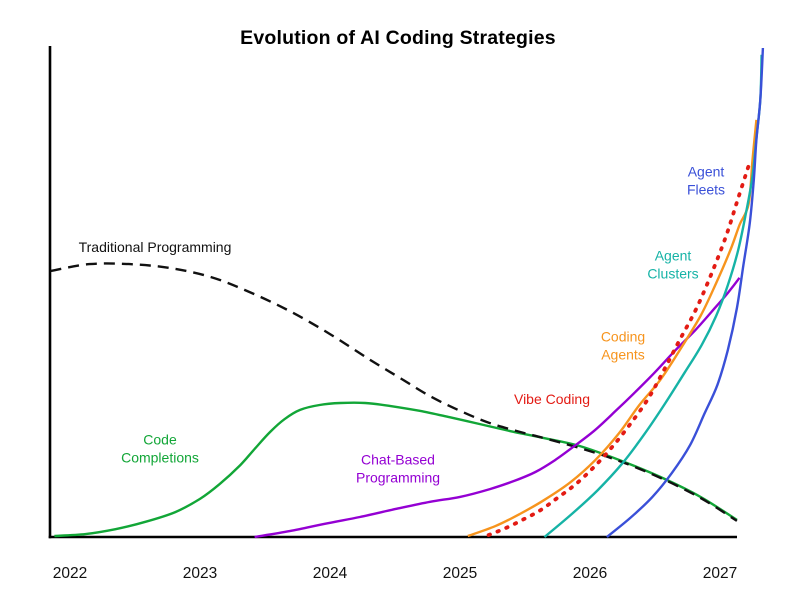 This screenshot has width=800, height=600. Describe the element at coordinates (70, 573) in the screenshot. I see `x-tick-label: 2022` at that location.